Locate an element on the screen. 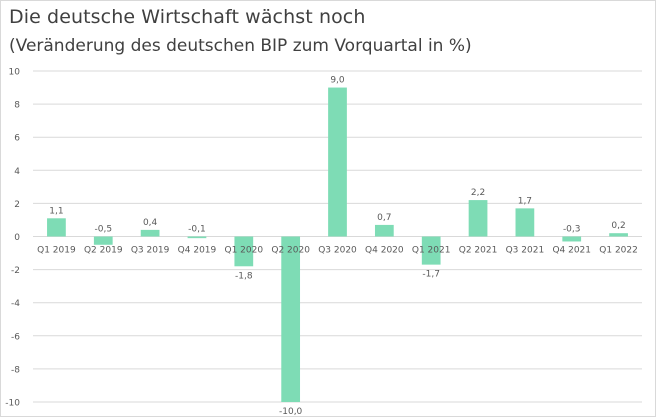 Image resolution: width=656 pixels, height=417 pixels. y-tick-label: -10 is located at coordinates (12, 404).